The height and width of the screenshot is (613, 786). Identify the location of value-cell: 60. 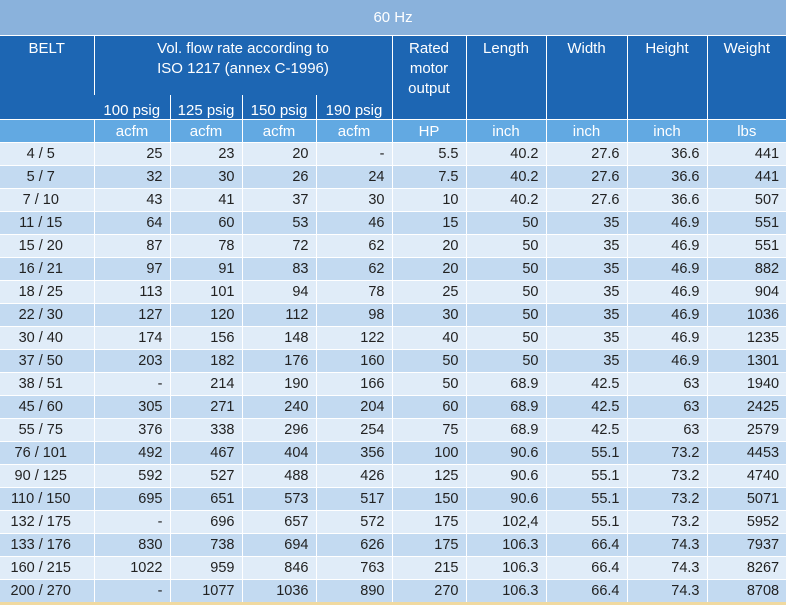
(428, 407).